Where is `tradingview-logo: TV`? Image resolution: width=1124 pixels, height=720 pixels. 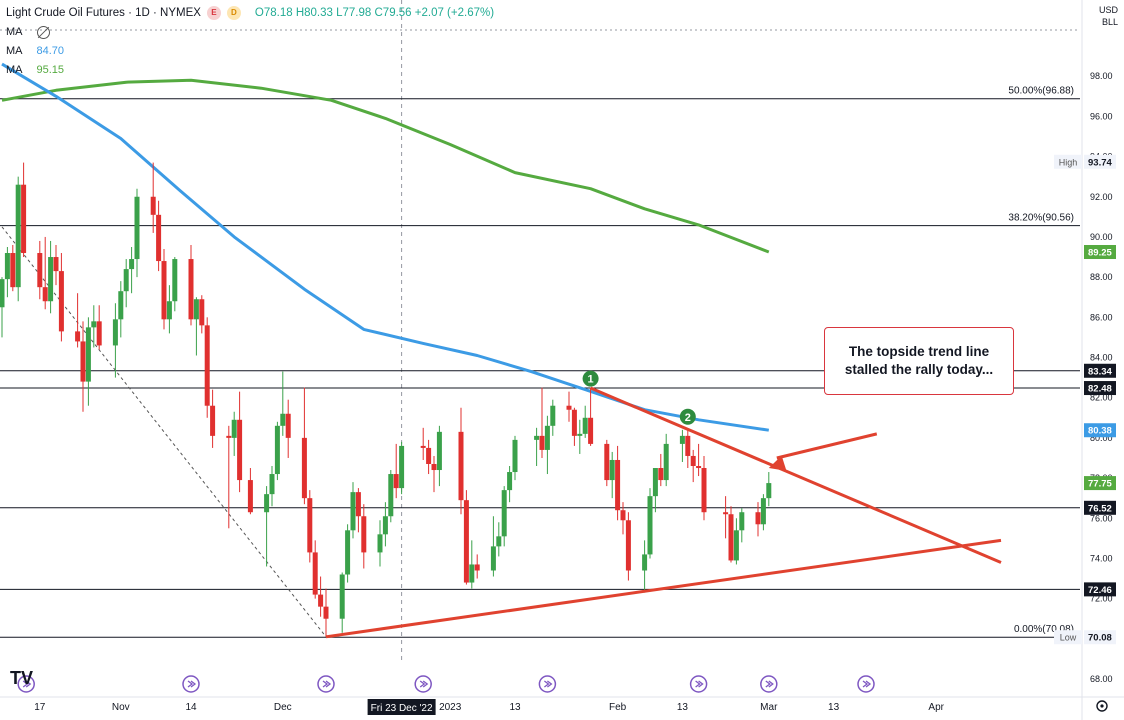 tradingview-logo: TV is located at coordinates (22, 678).